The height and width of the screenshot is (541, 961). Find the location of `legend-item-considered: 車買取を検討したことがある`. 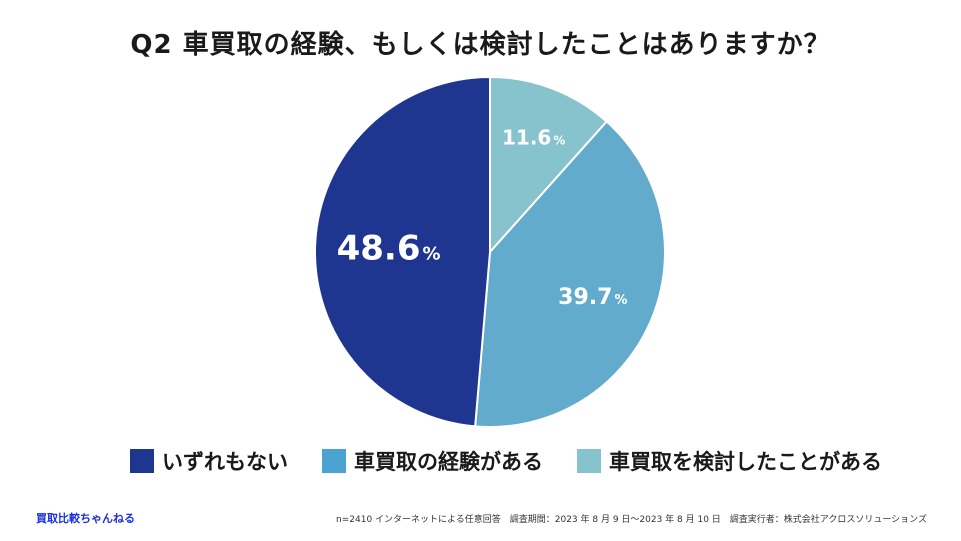

legend-item-considered: 車買取を検討したことがある is located at coordinates (729, 461).